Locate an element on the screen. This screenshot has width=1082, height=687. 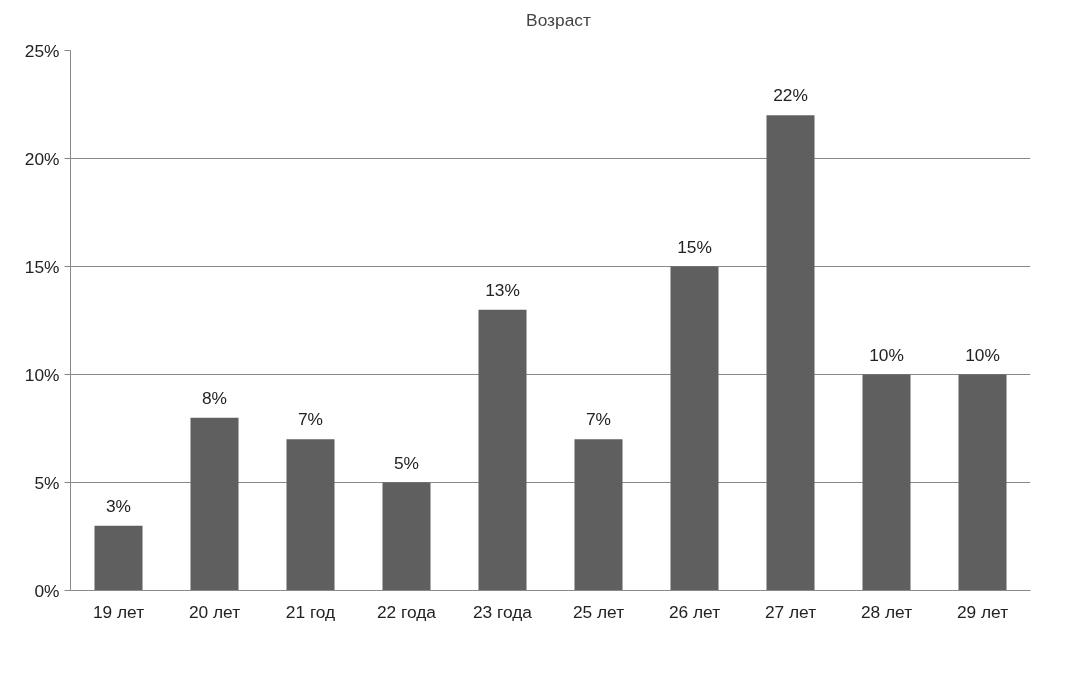
x-tick-label: 19 лет is located at coordinates (118, 611).